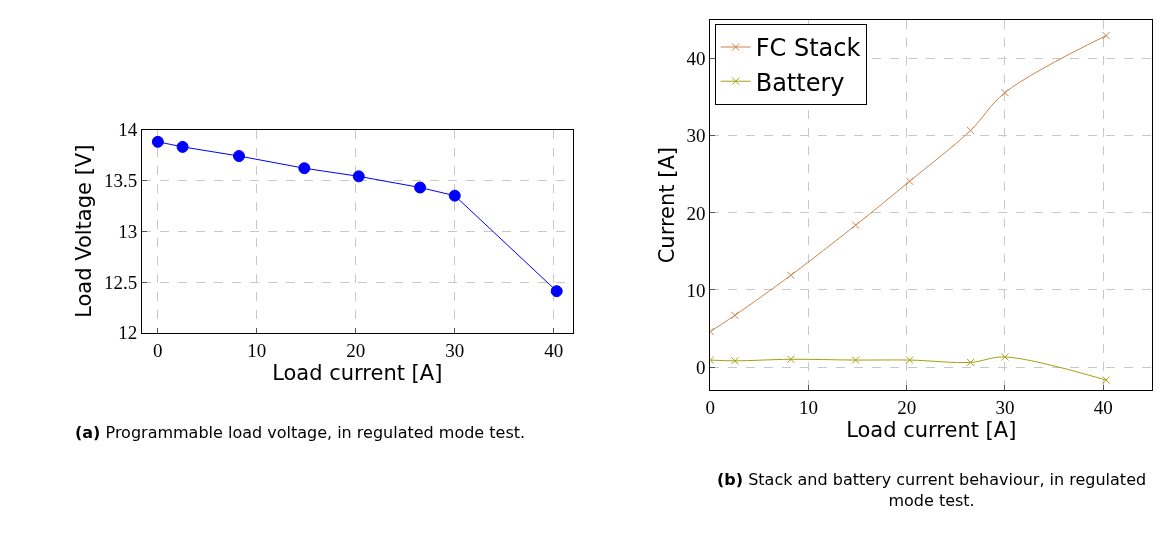 Image resolution: width=1163 pixels, height=552 pixels. I want to click on y-axis-title: Load Voltage [V], so click(84, 231).